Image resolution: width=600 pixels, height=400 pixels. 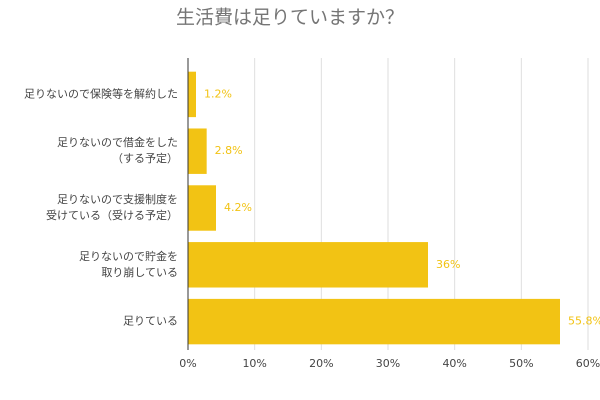 I want to click on y-tick-label: 足りないので保険等を解約した, so click(x=101, y=93).